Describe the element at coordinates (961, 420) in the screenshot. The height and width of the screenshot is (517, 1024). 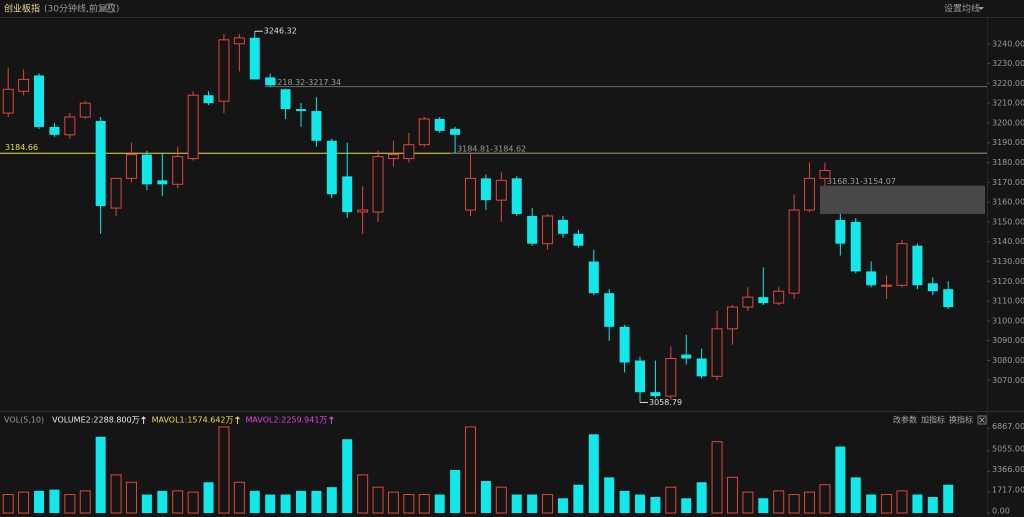
I see `tool-button: 换指标` at that location.